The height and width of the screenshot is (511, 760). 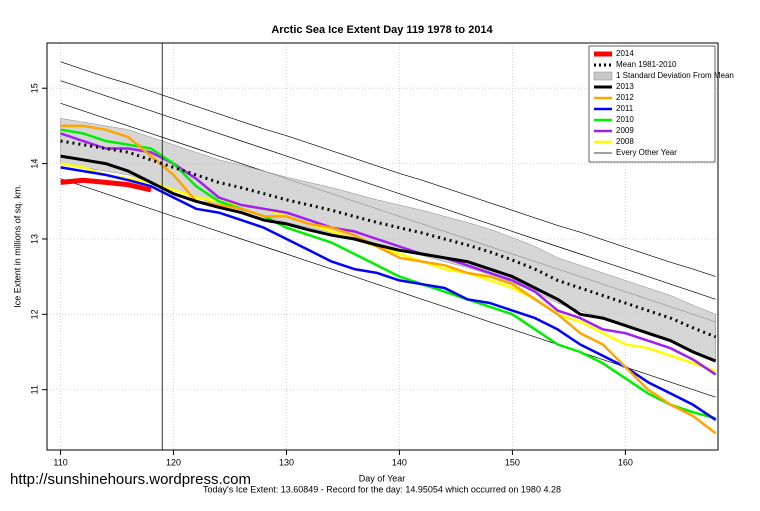 I want to click on x-axis-label: Day of Year, so click(x=382, y=478).